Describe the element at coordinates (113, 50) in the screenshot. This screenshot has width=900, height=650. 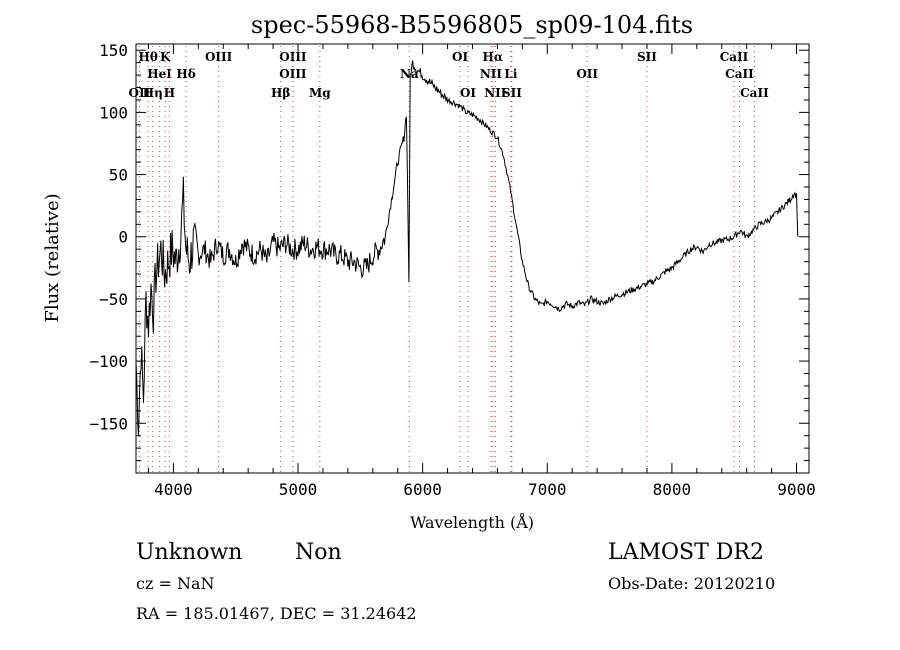
I see `y-tick-label: 150` at that location.